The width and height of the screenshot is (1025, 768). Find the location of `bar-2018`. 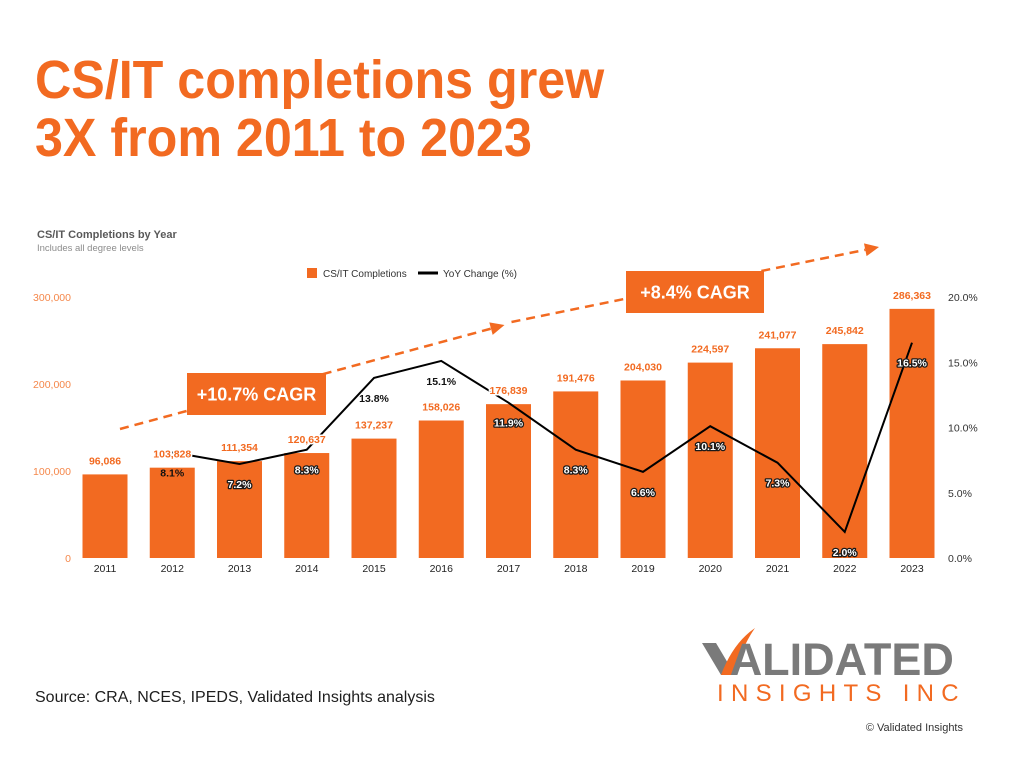

bar-2018 is located at coordinates (576, 474).